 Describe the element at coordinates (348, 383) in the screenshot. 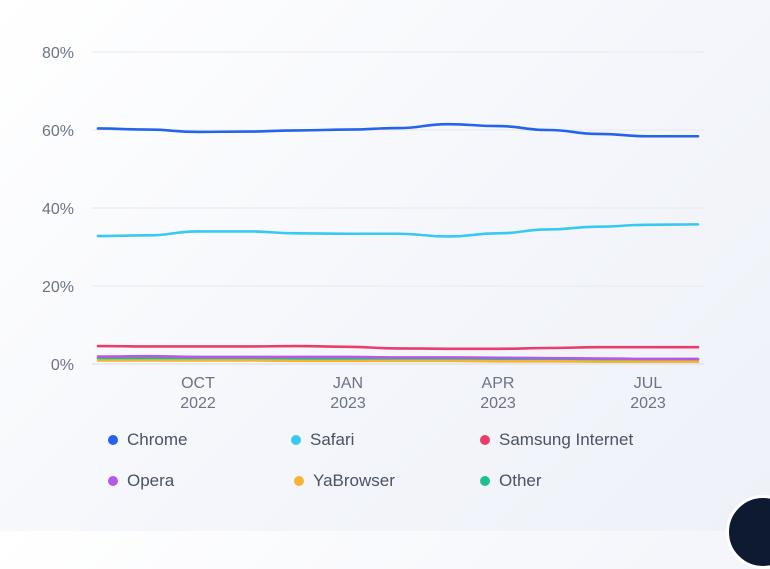

I see `x-tick-label-month: JAN` at that location.